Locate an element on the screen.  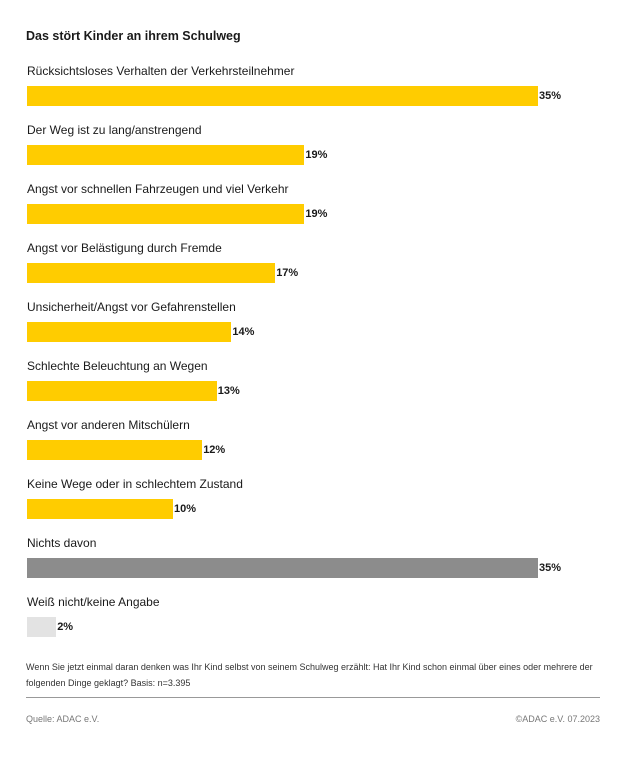
category-label: Weiß nicht/keine Angabe is located at coordinates (93, 602).